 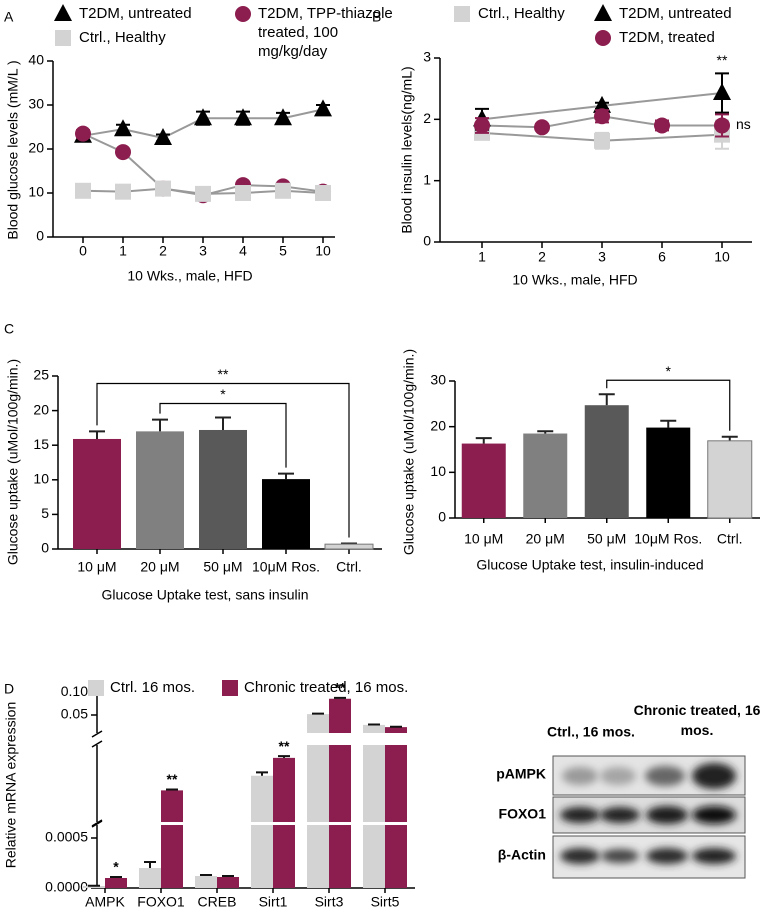 I want to click on y-tick-label: 10, so click(x=438, y=471).